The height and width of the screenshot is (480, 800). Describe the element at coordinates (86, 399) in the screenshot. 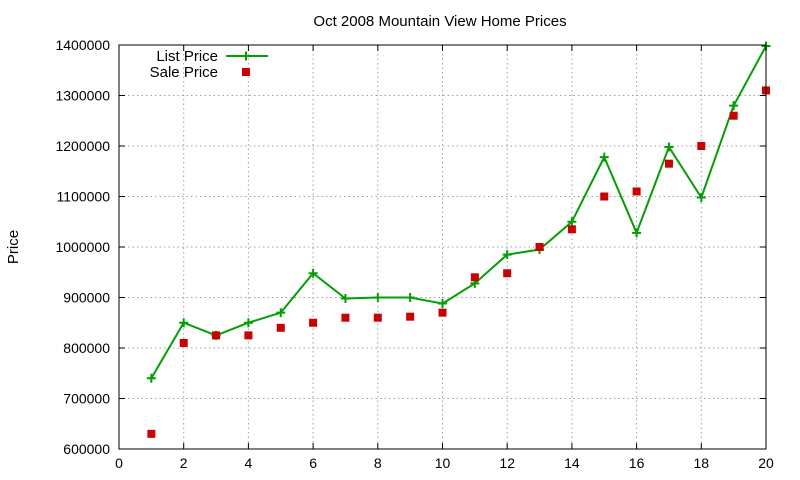

I see `y-tick-label: 700000` at that location.